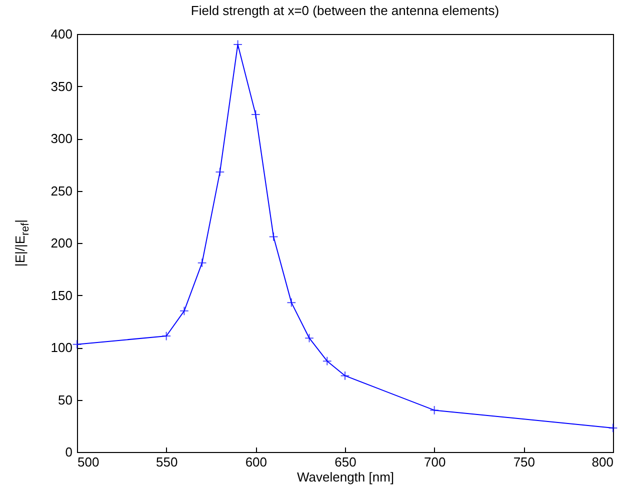 This screenshot has width=619, height=498. I want to click on y-tick-label: 300, so click(61, 138).